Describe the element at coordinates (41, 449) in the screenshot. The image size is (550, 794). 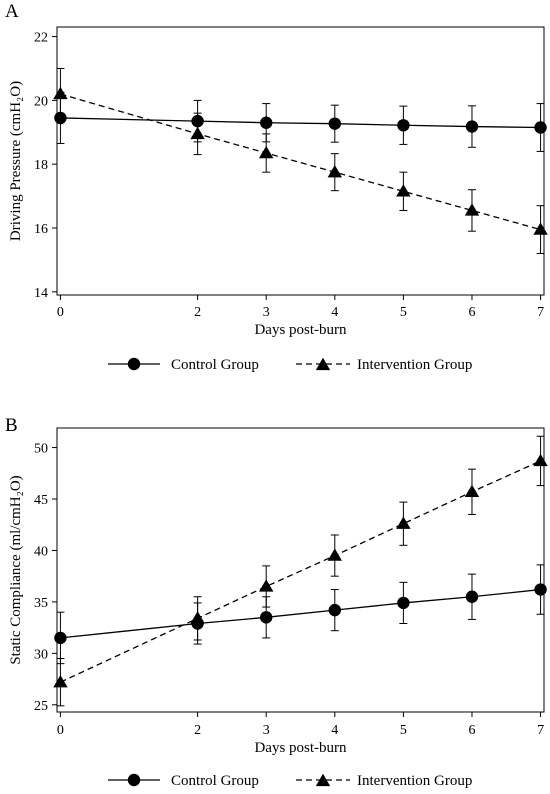
I see `y-tick-label: 50` at that location.